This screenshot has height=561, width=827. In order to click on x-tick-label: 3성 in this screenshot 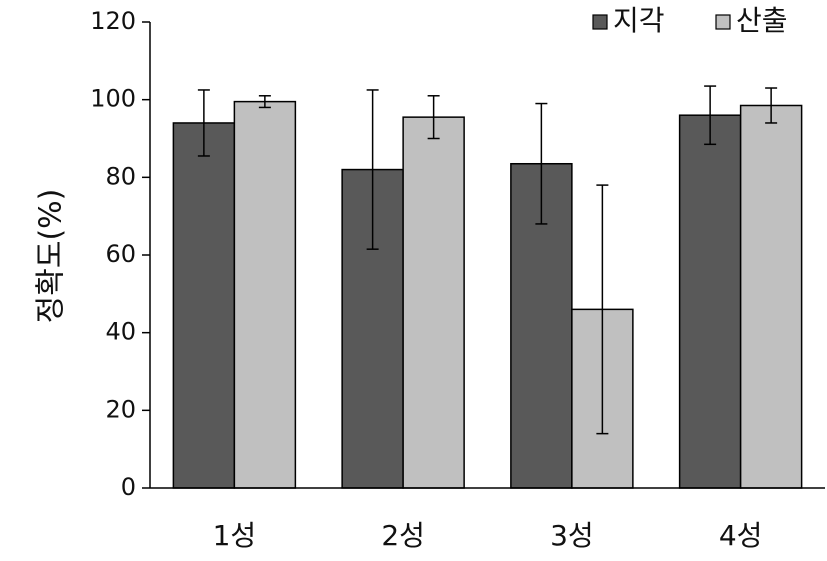, I will do `click(572, 535)`.